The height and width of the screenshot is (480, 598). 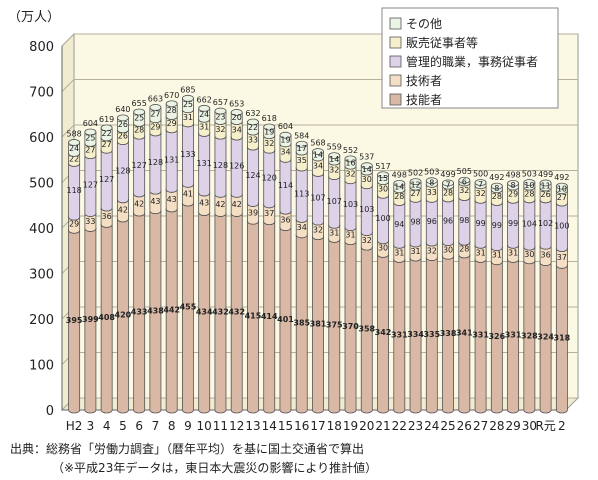 What do you see at coordinates (431, 426) in the screenshot?
I see `x-tick-label: 24` at bounding box center [431, 426].